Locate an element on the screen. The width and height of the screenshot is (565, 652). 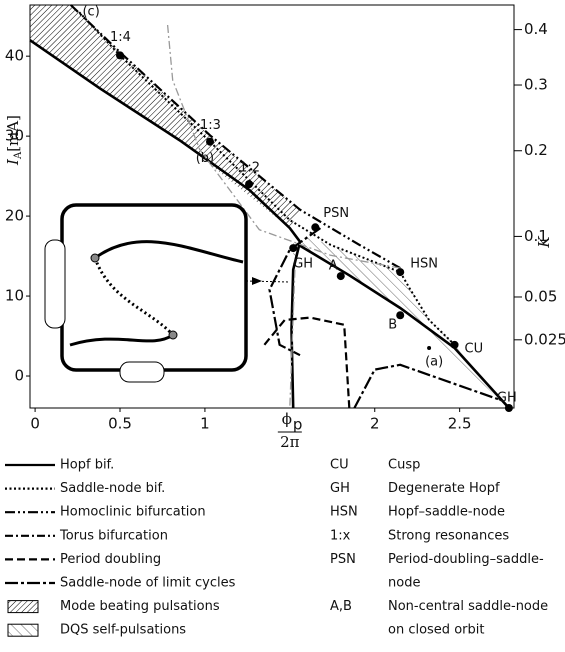
y-tick-label: 30 is located at coordinates (14, 136).